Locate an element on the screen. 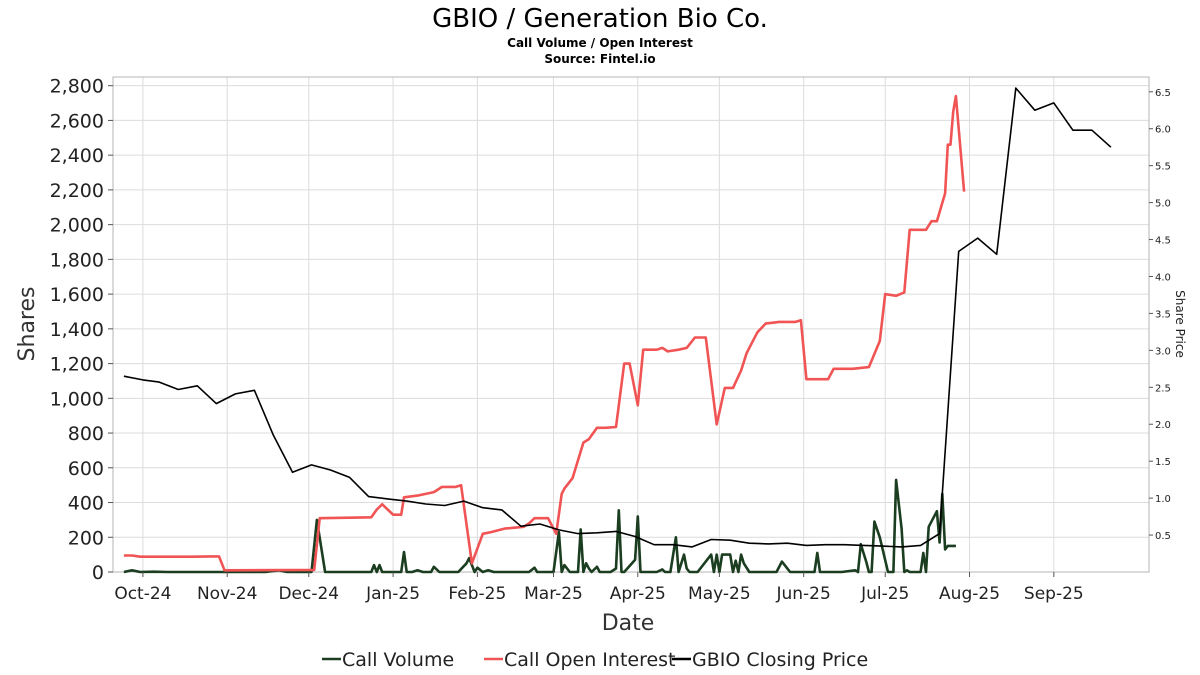 The height and width of the screenshot is (675, 1200). y-tick-label: 1,400 is located at coordinates (77, 330).